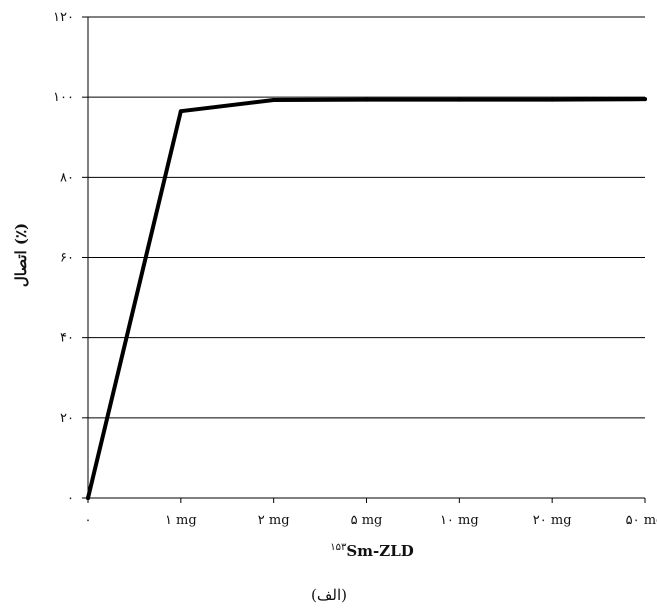 The image size is (657, 612). What do you see at coordinates (367, 520) in the screenshot?
I see `x-tick-label: ۵ mg` at bounding box center [367, 520].